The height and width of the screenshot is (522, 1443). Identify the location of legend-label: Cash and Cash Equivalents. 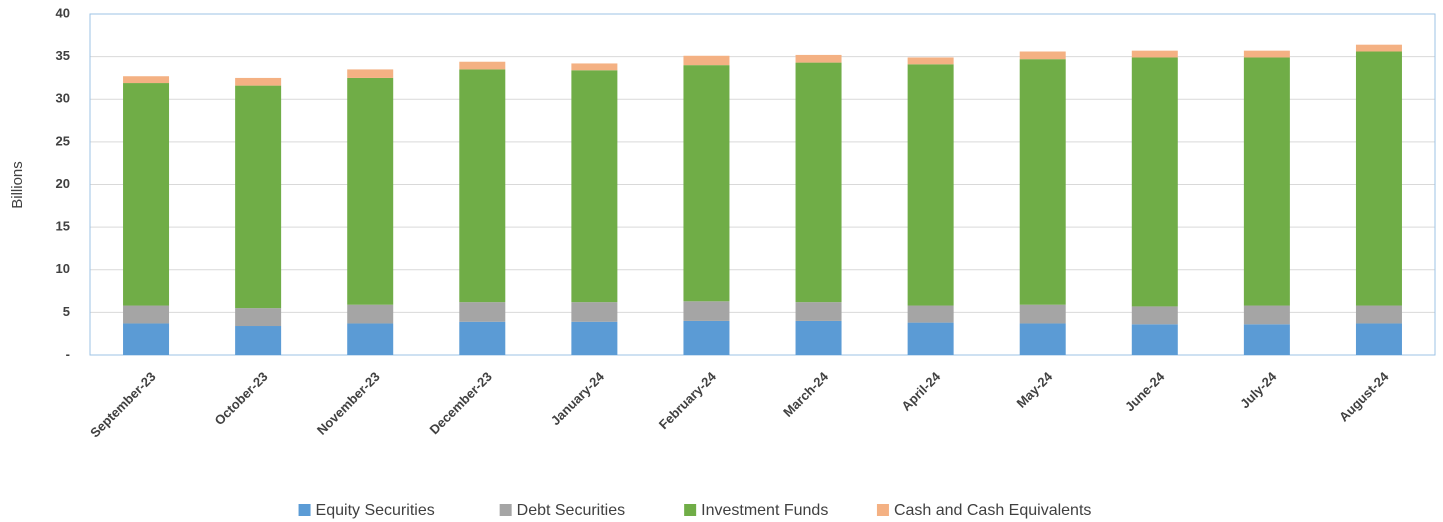
(992, 510).